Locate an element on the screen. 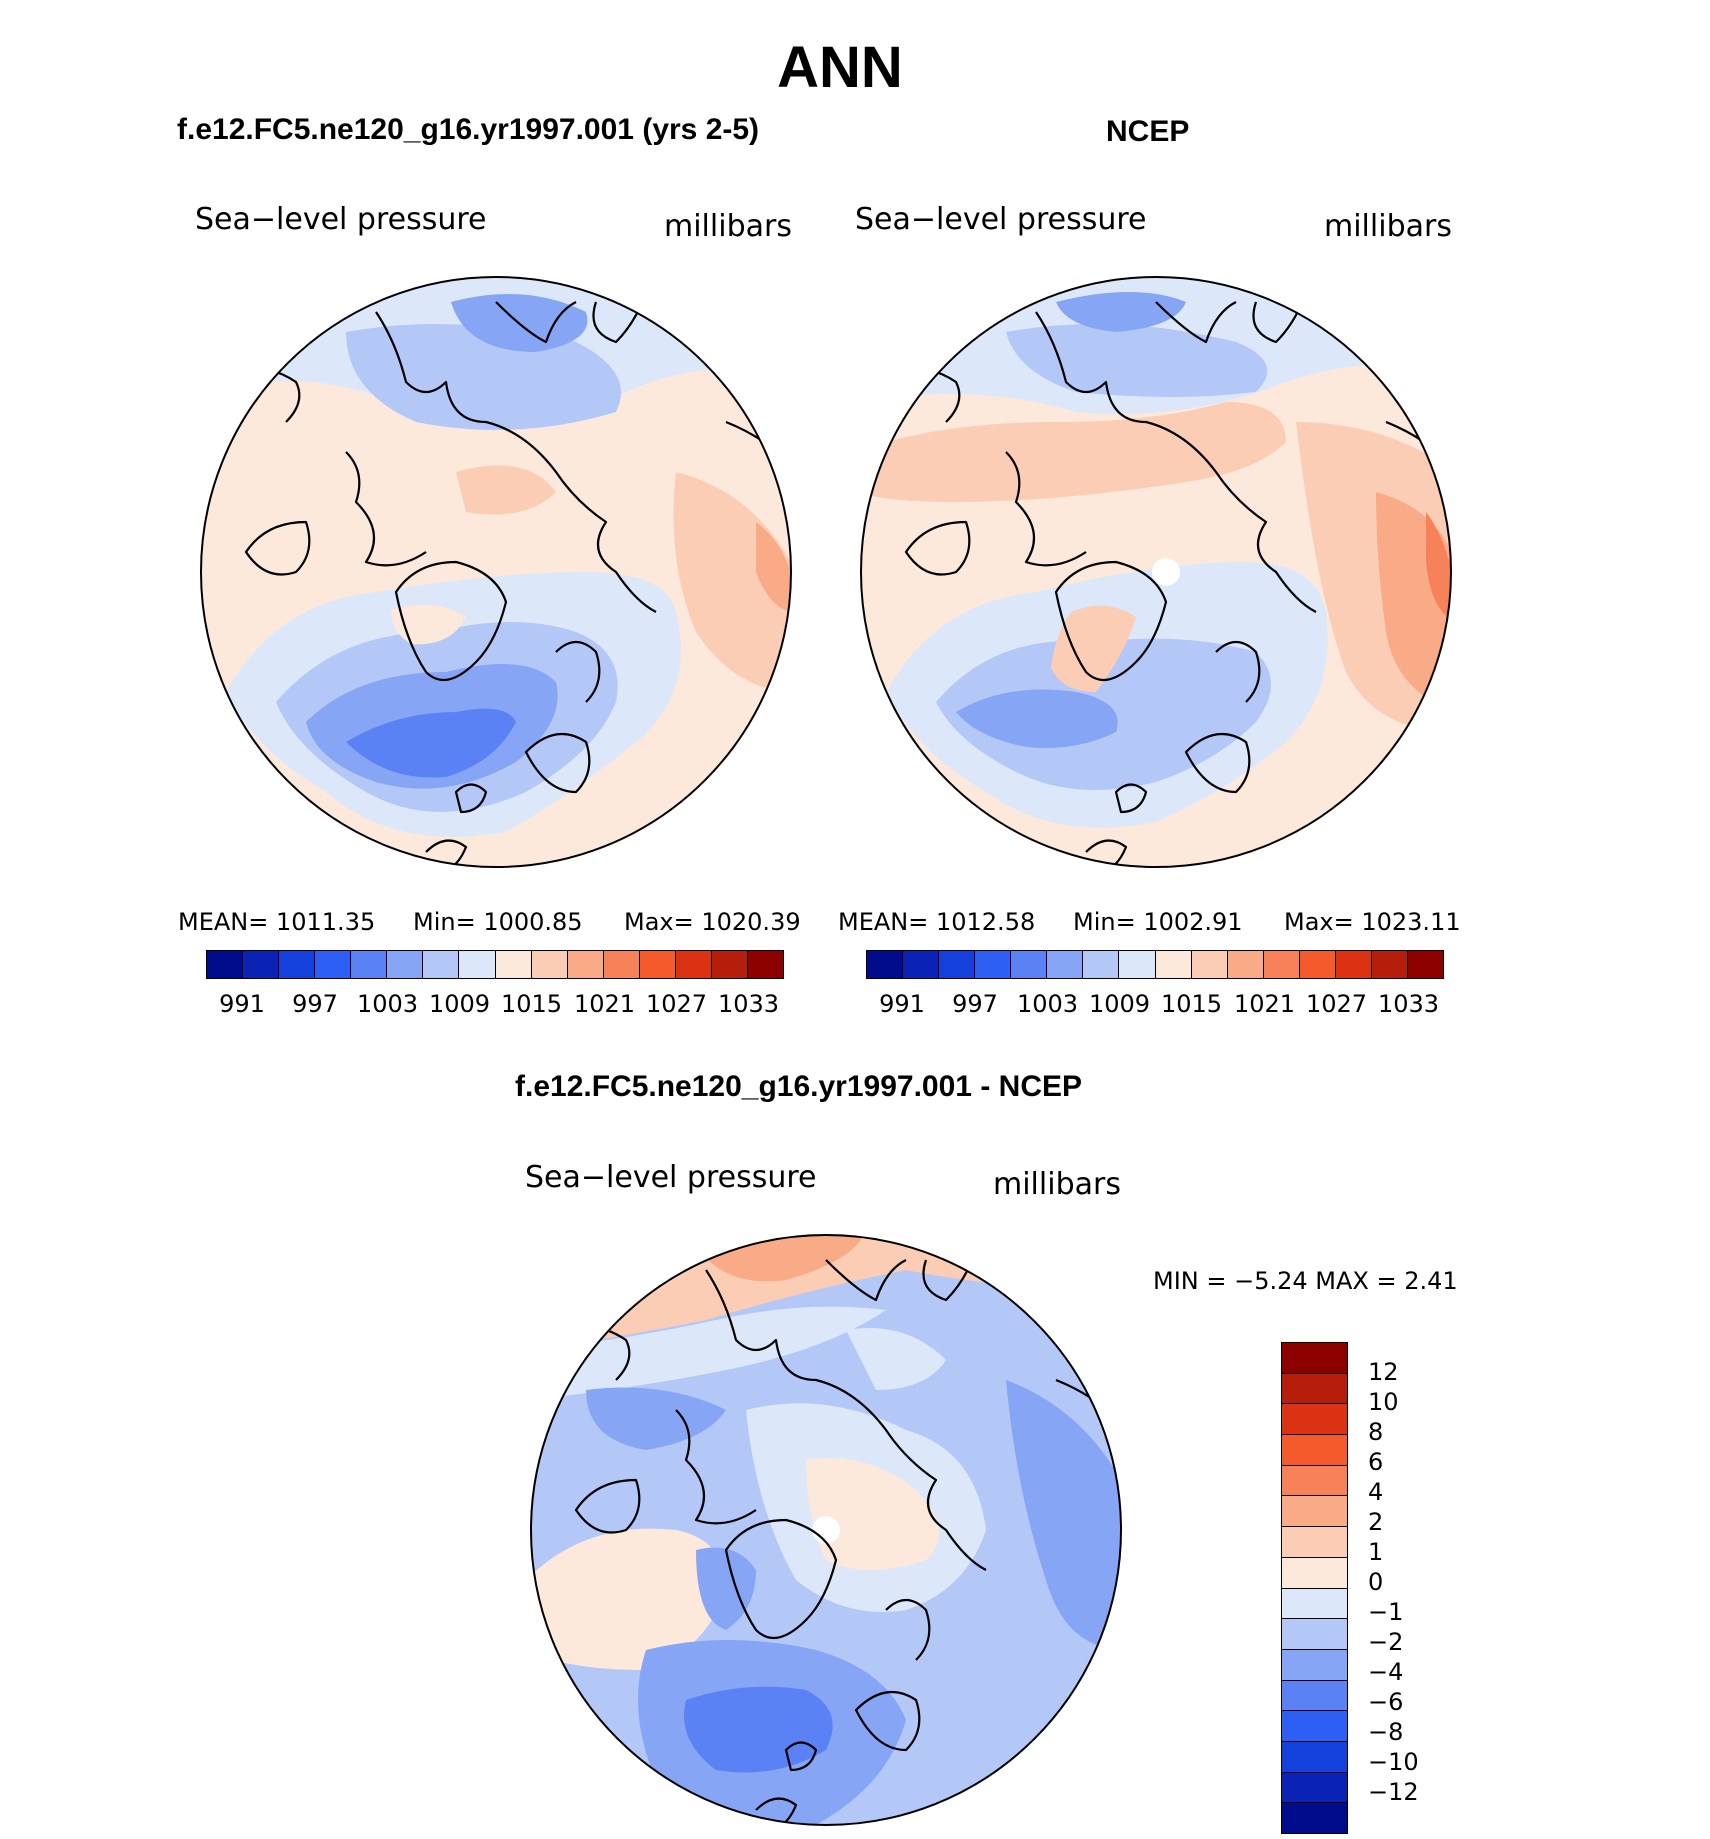 The width and height of the screenshot is (1710, 1839). panel-3-title: f.e12.FC5.ne120_g16.yr1997.001 - NCEP is located at coordinates (798, 1086).